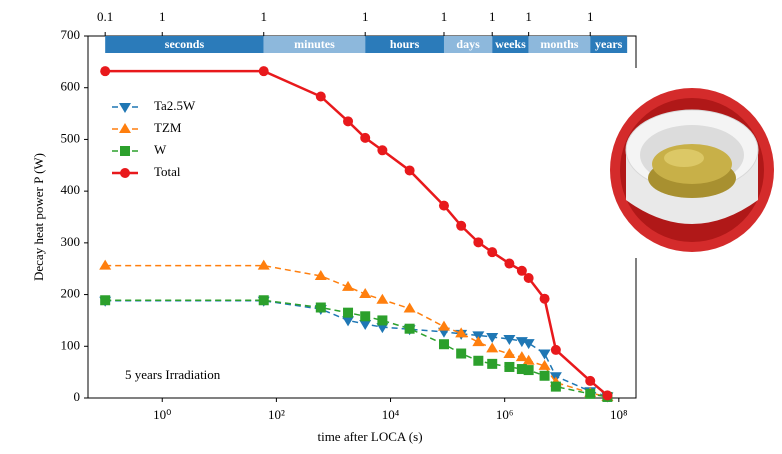  Describe the element at coordinates (71, 34) in the screenshot. I see `y-tick-label: 700` at that location.